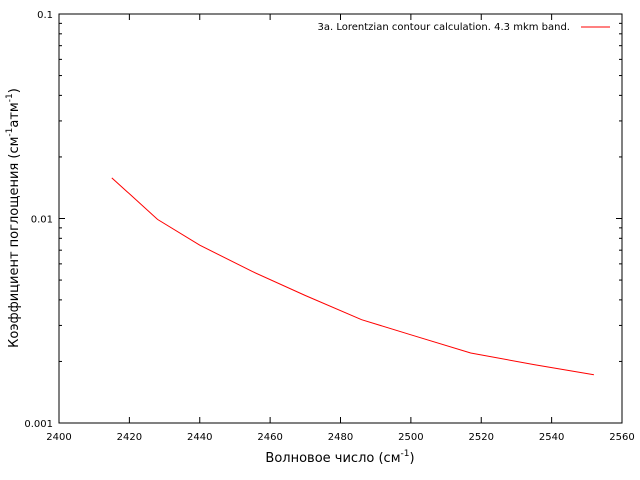 The height and width of the screenshot is (480, 640). Describe the element at coordinates (13, 218) in the screenshot. I see `y-axis-label: Коэффициент поглощения (см-1атм-1)` at that location.